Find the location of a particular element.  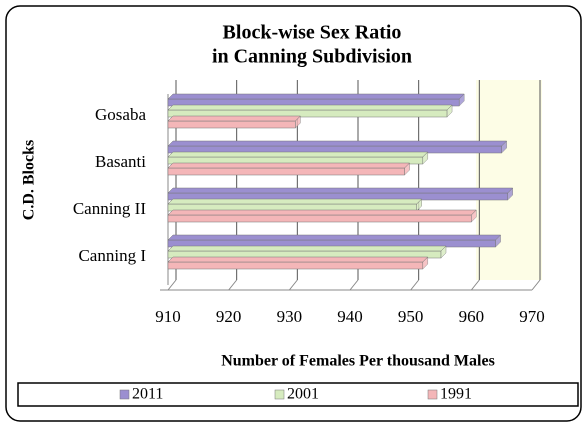

x-tick-label: 930 is located at coordinates (290, 316).